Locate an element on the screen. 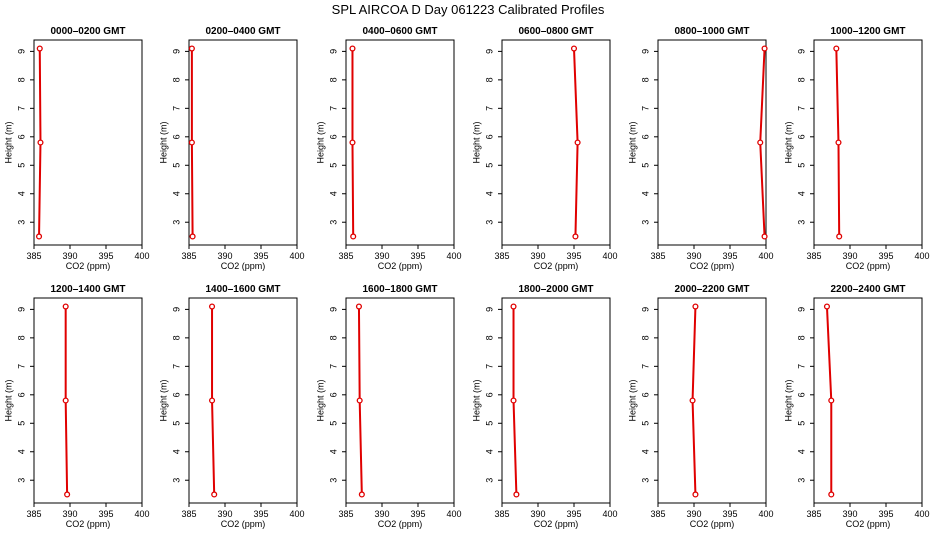 The width and height of the screenshot is (936, 540). panel-title: 1800–2000 GMT is located at coordinates (555, 289).